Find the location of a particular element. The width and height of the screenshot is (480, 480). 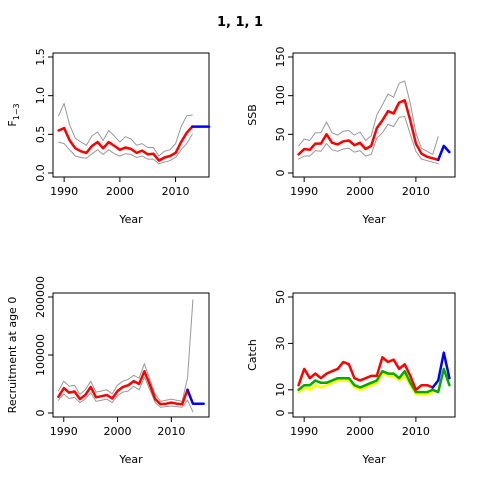

y-tick-label-2-3: 100 is located at coordinates (280, 95).